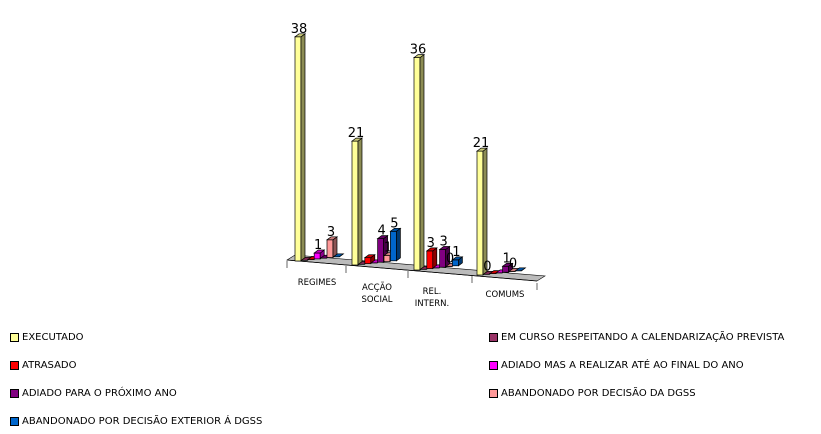 Image resolution: width=821 pixels, height=434 pixels. What do you see at coordinates (418, 50) in the screenshot?
I see `data-label: 36` at bounding box center [418, 50].